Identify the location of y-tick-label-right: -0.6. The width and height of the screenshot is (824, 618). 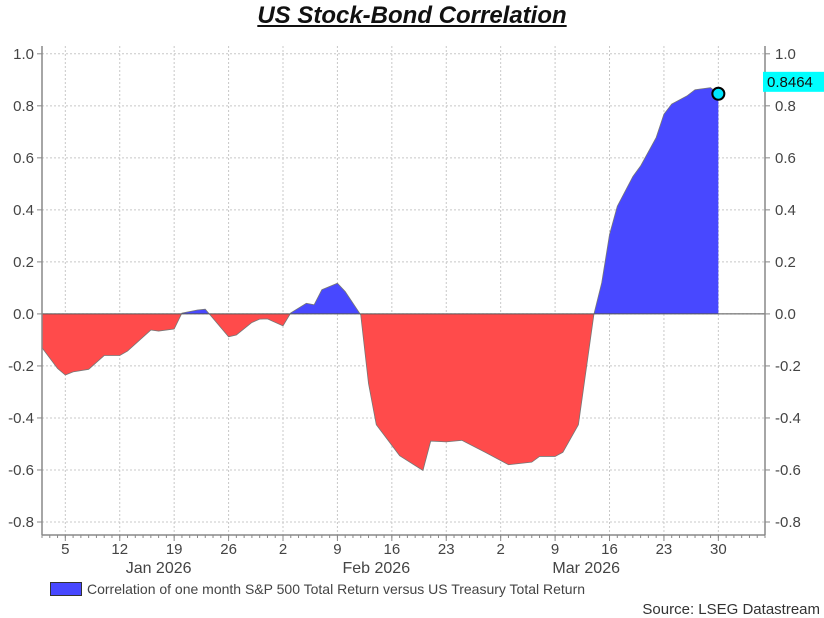
(788, 470).